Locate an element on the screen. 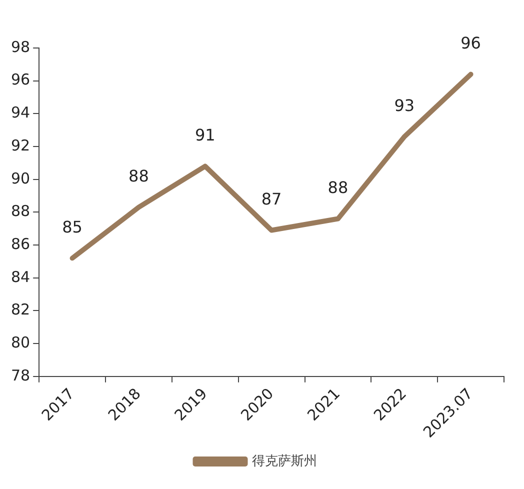 The width and height of the screenshot is (524, 489). y-tick-label: 78 is located at coordinates (20, 375).